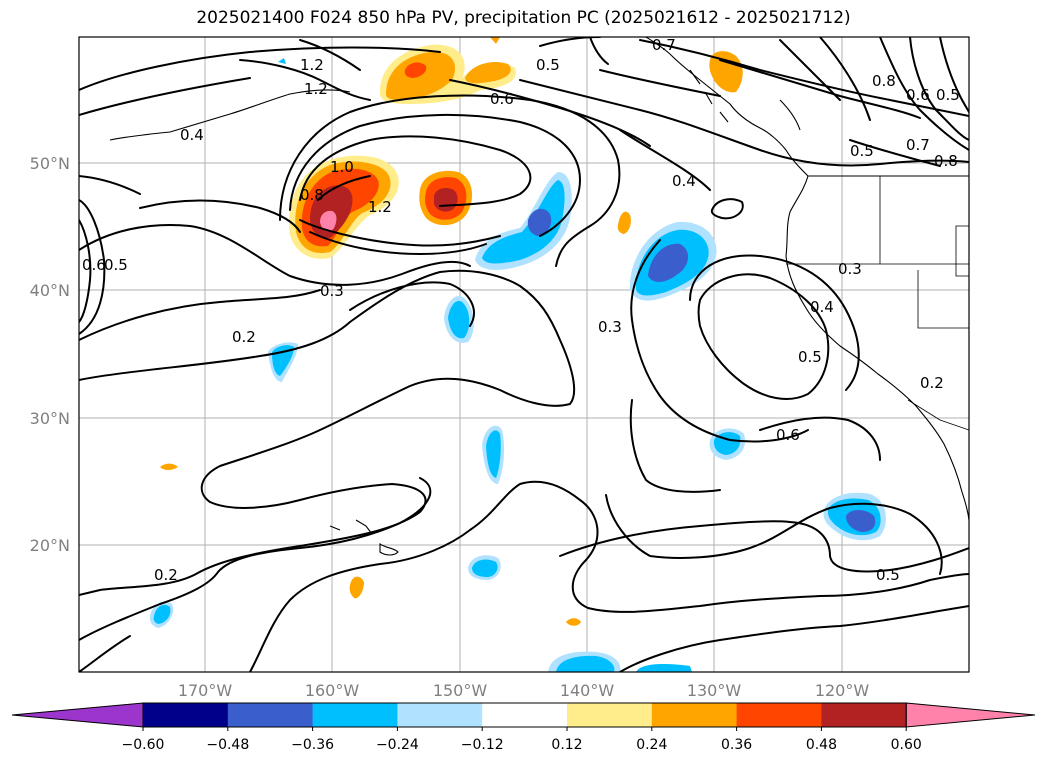  Describe the element at coordinates (50, 290) in the screenshot. I see `lat-label-40n: 40°N` at that location.